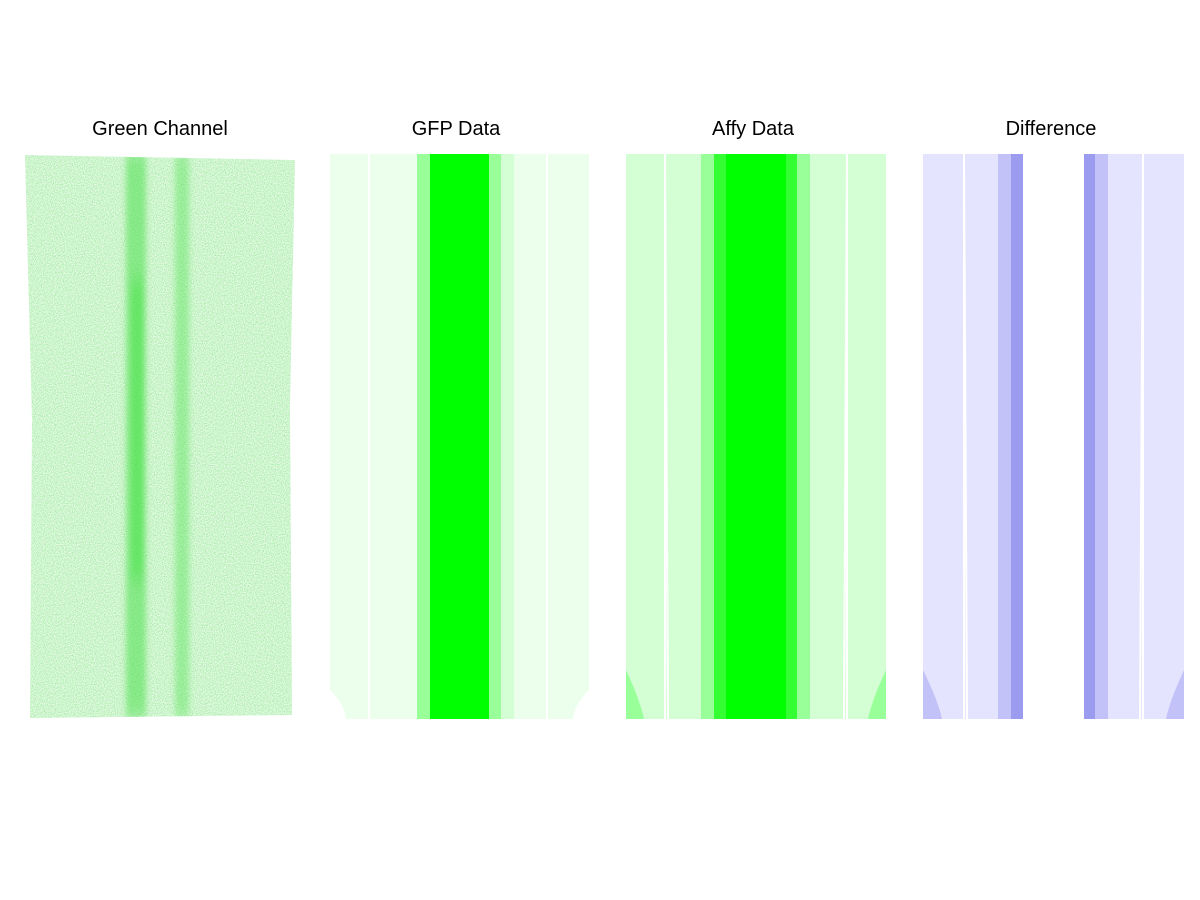 The width and height of the screenshot is (1200, 900). Describe the element at coordinates (456, 129) in the screenshot. I see `panel-title-gfp-data: GFP Data` at that location.